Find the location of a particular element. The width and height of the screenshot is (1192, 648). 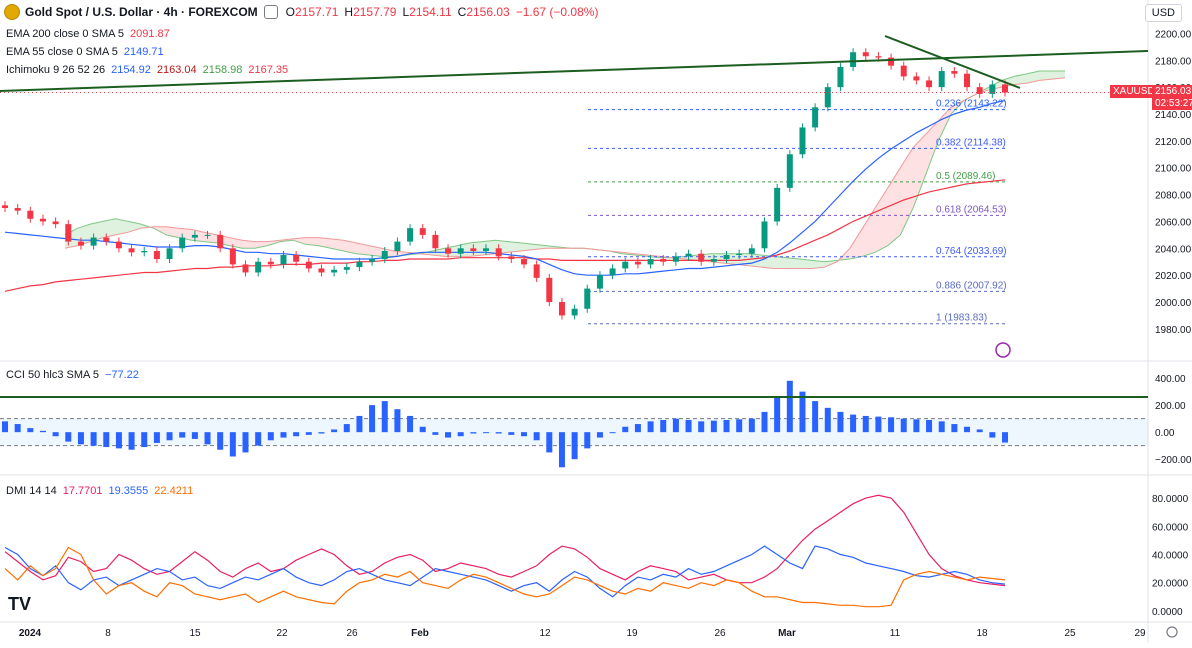

price-tick-label: 2100.00 is located at coordinates (1173, 169).